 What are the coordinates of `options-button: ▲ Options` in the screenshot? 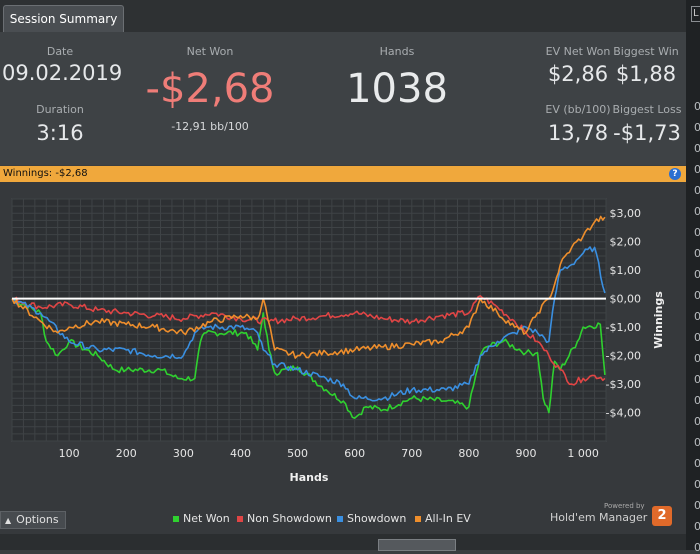 It's located at (33, 520).